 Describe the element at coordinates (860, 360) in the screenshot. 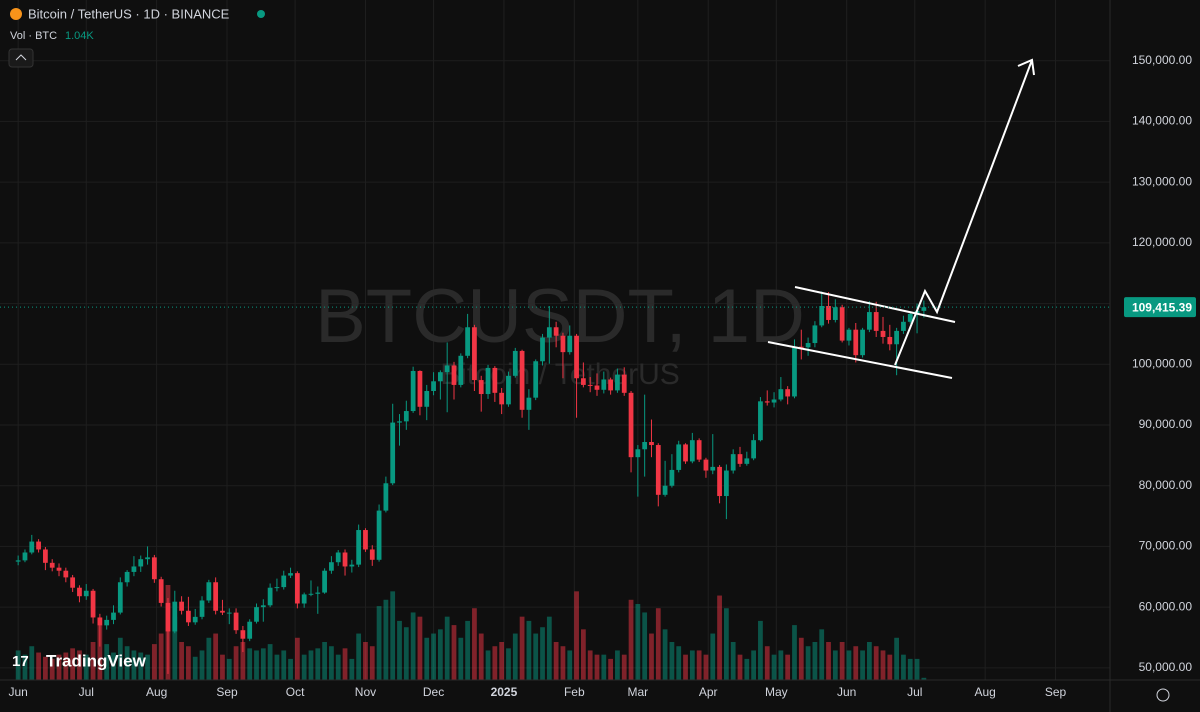

I see `channel-lower` at that location.